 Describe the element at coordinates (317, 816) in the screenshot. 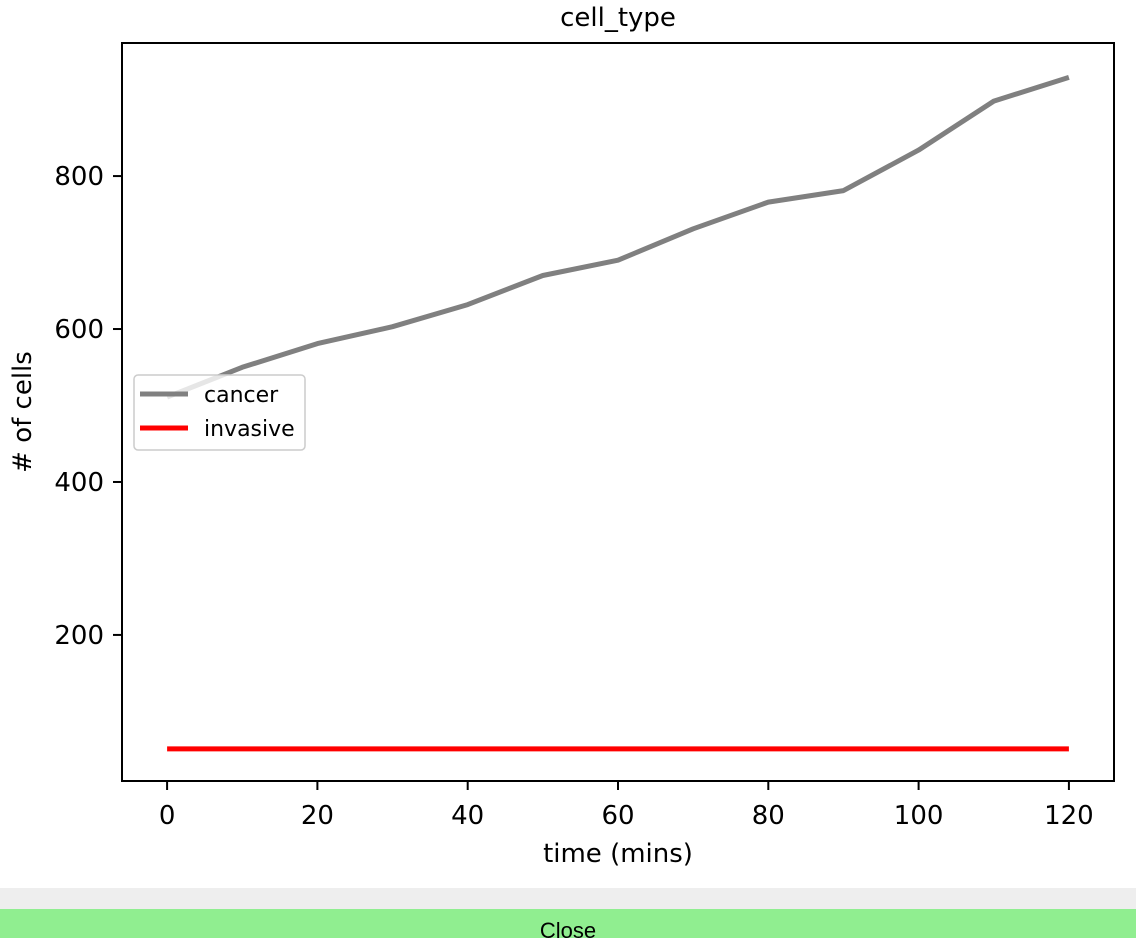

I see `x-tick-label: 20` at that location.